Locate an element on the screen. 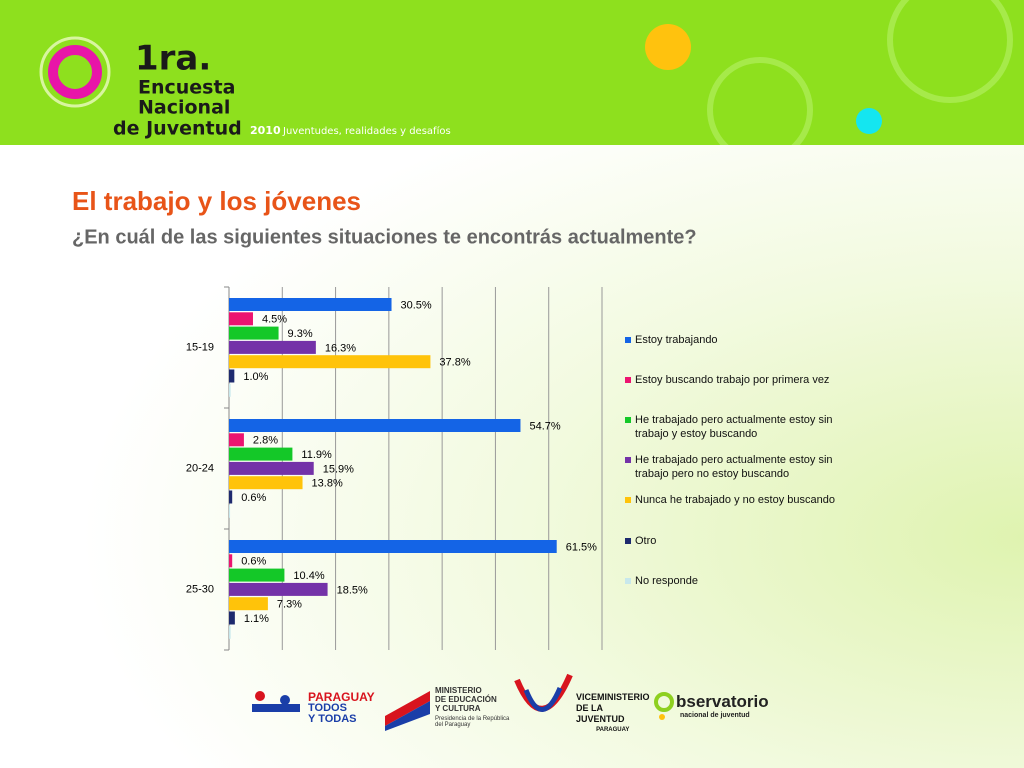 The height and width of the screenshot is (768, 1024). legend-entry: Estoy buscando trabajo por primera vez is located at coordinates (737, 380).